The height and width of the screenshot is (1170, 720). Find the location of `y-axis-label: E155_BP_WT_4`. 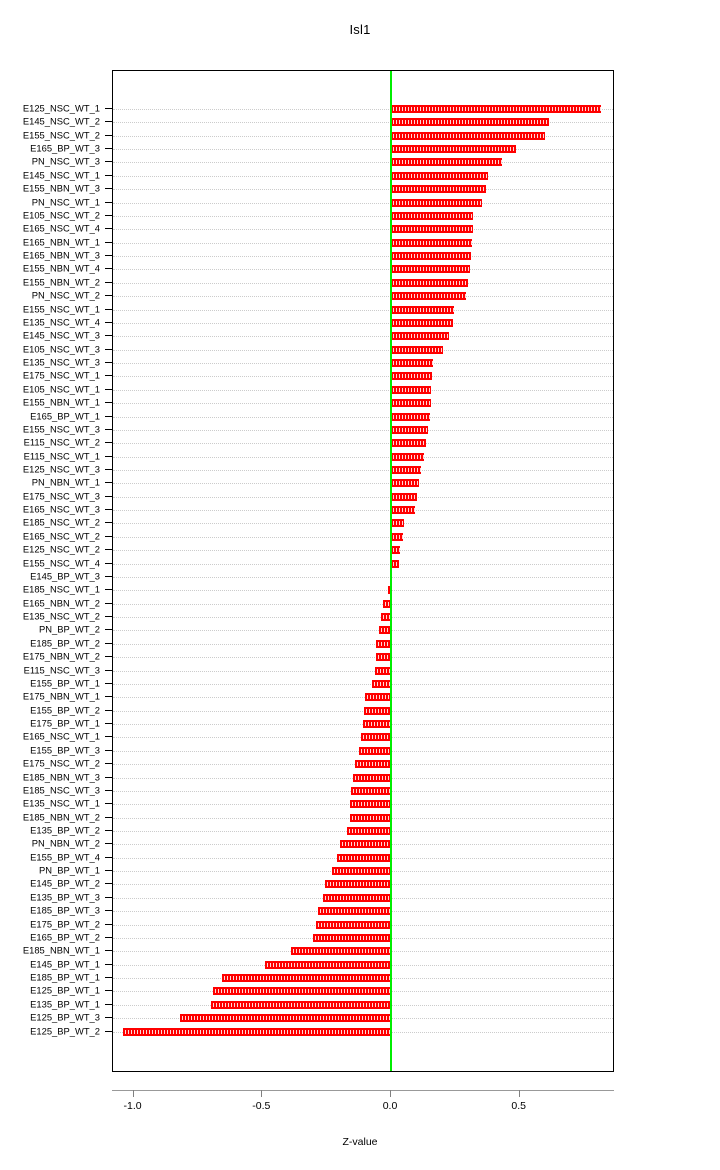

y-axis-label: E155_BP_WT_4 is located at coordinates (65, 857).